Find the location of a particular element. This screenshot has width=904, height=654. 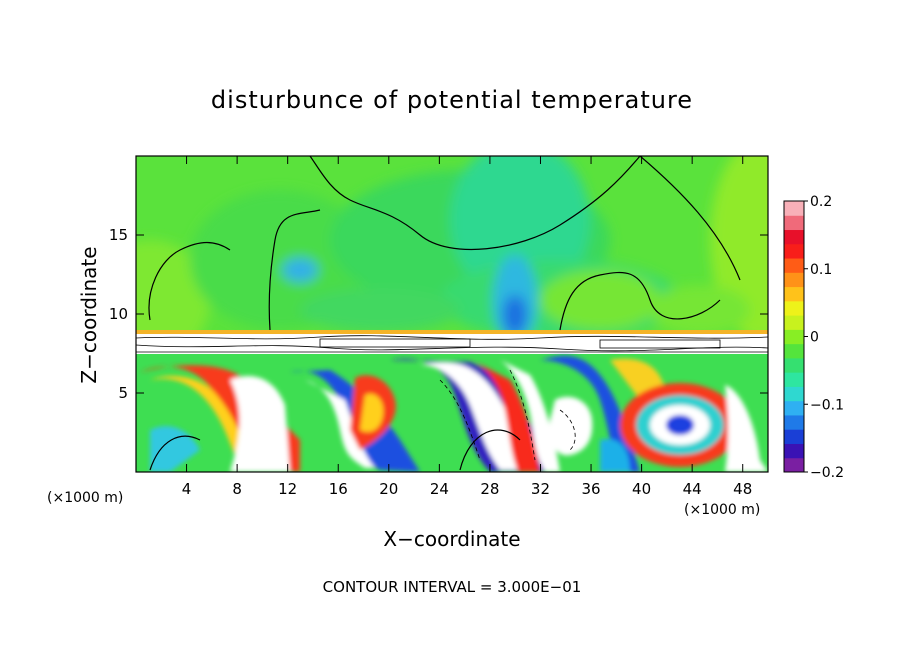

contour-interval-note: CONTOUR INTERVAL = 3.000E−01 is located at coordinates (452, 587).